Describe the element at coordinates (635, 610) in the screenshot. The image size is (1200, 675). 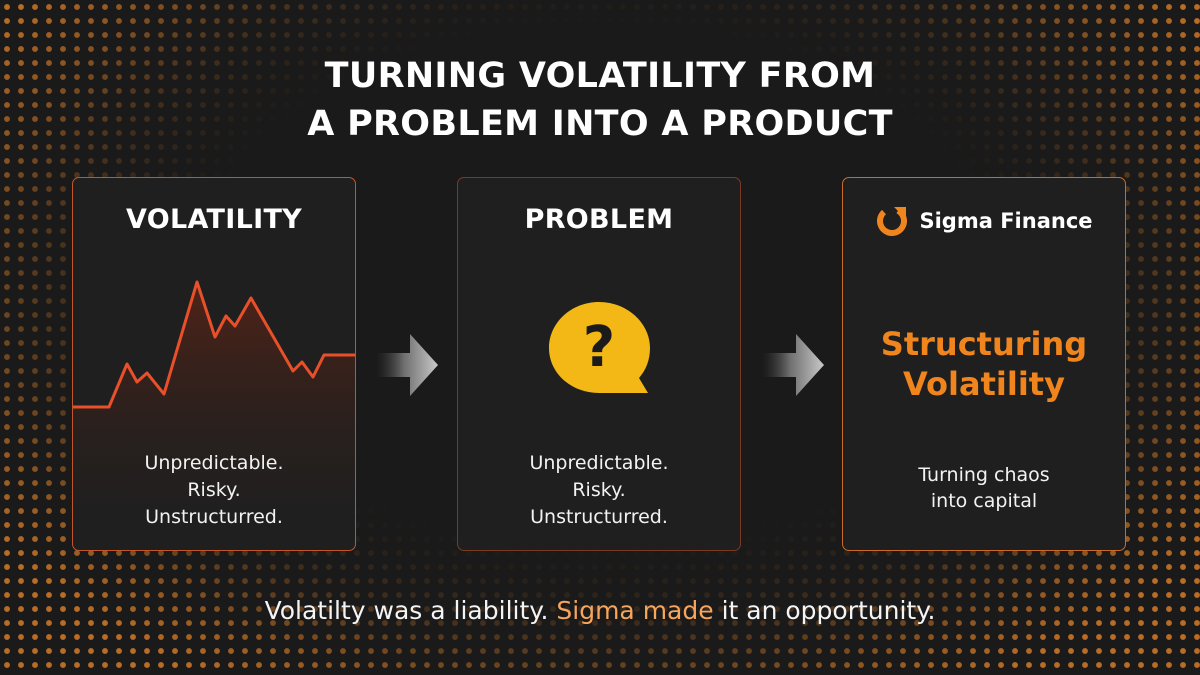
I see `tagline-accent: Sigma made` at that location.